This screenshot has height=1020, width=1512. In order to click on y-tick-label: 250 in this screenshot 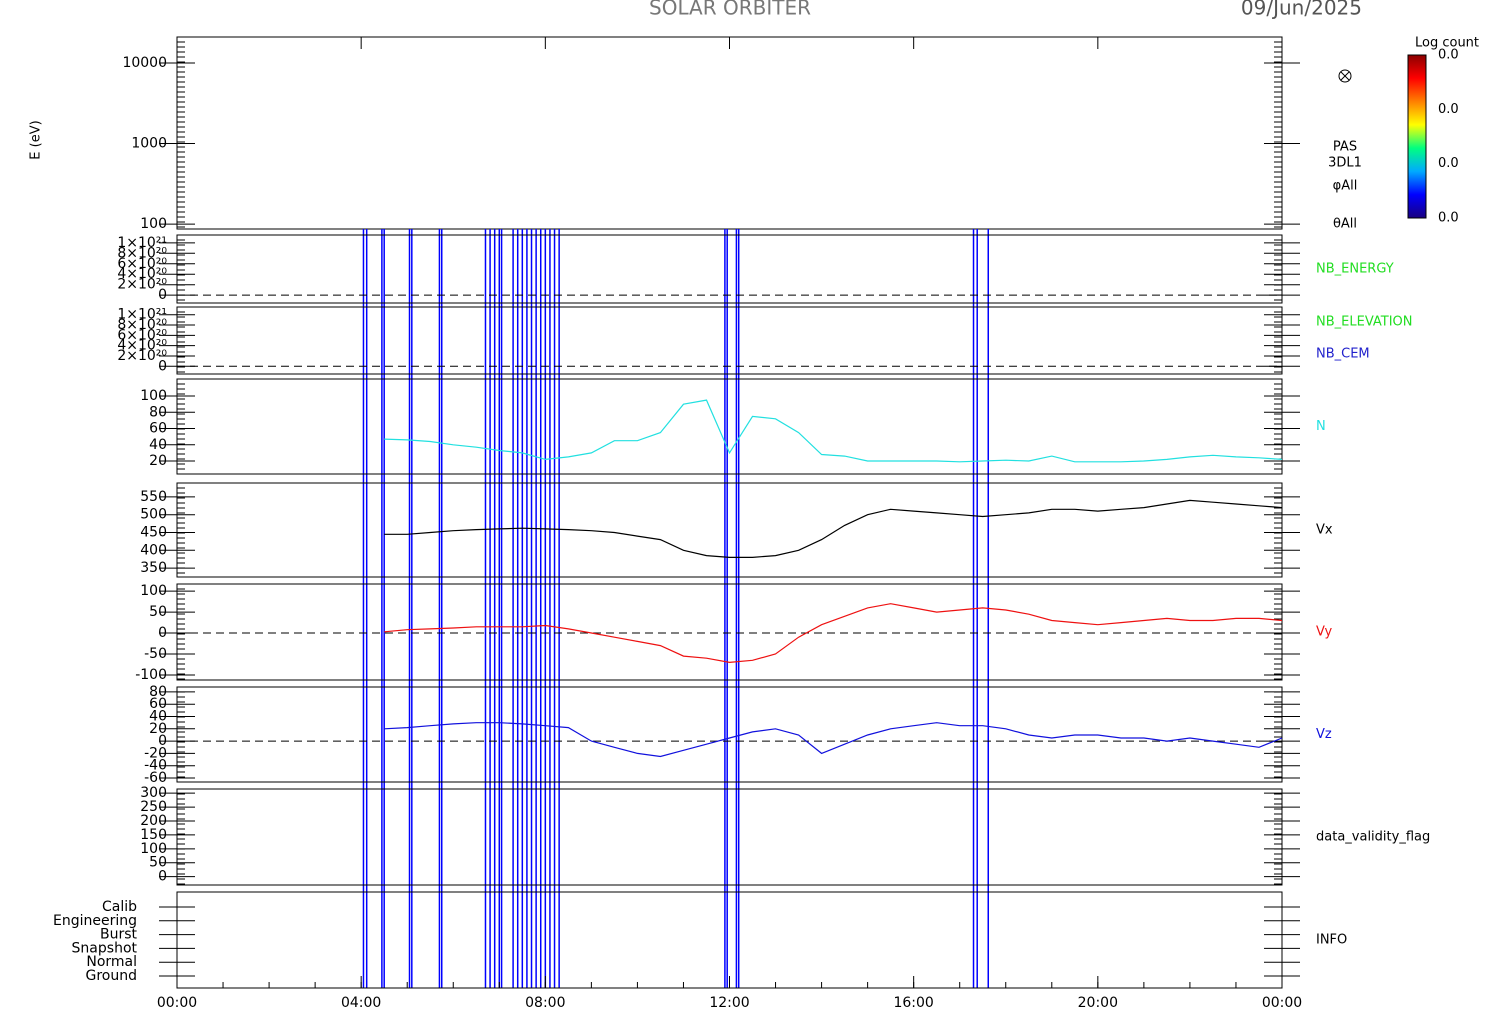, I will do `click(153, 807)`.